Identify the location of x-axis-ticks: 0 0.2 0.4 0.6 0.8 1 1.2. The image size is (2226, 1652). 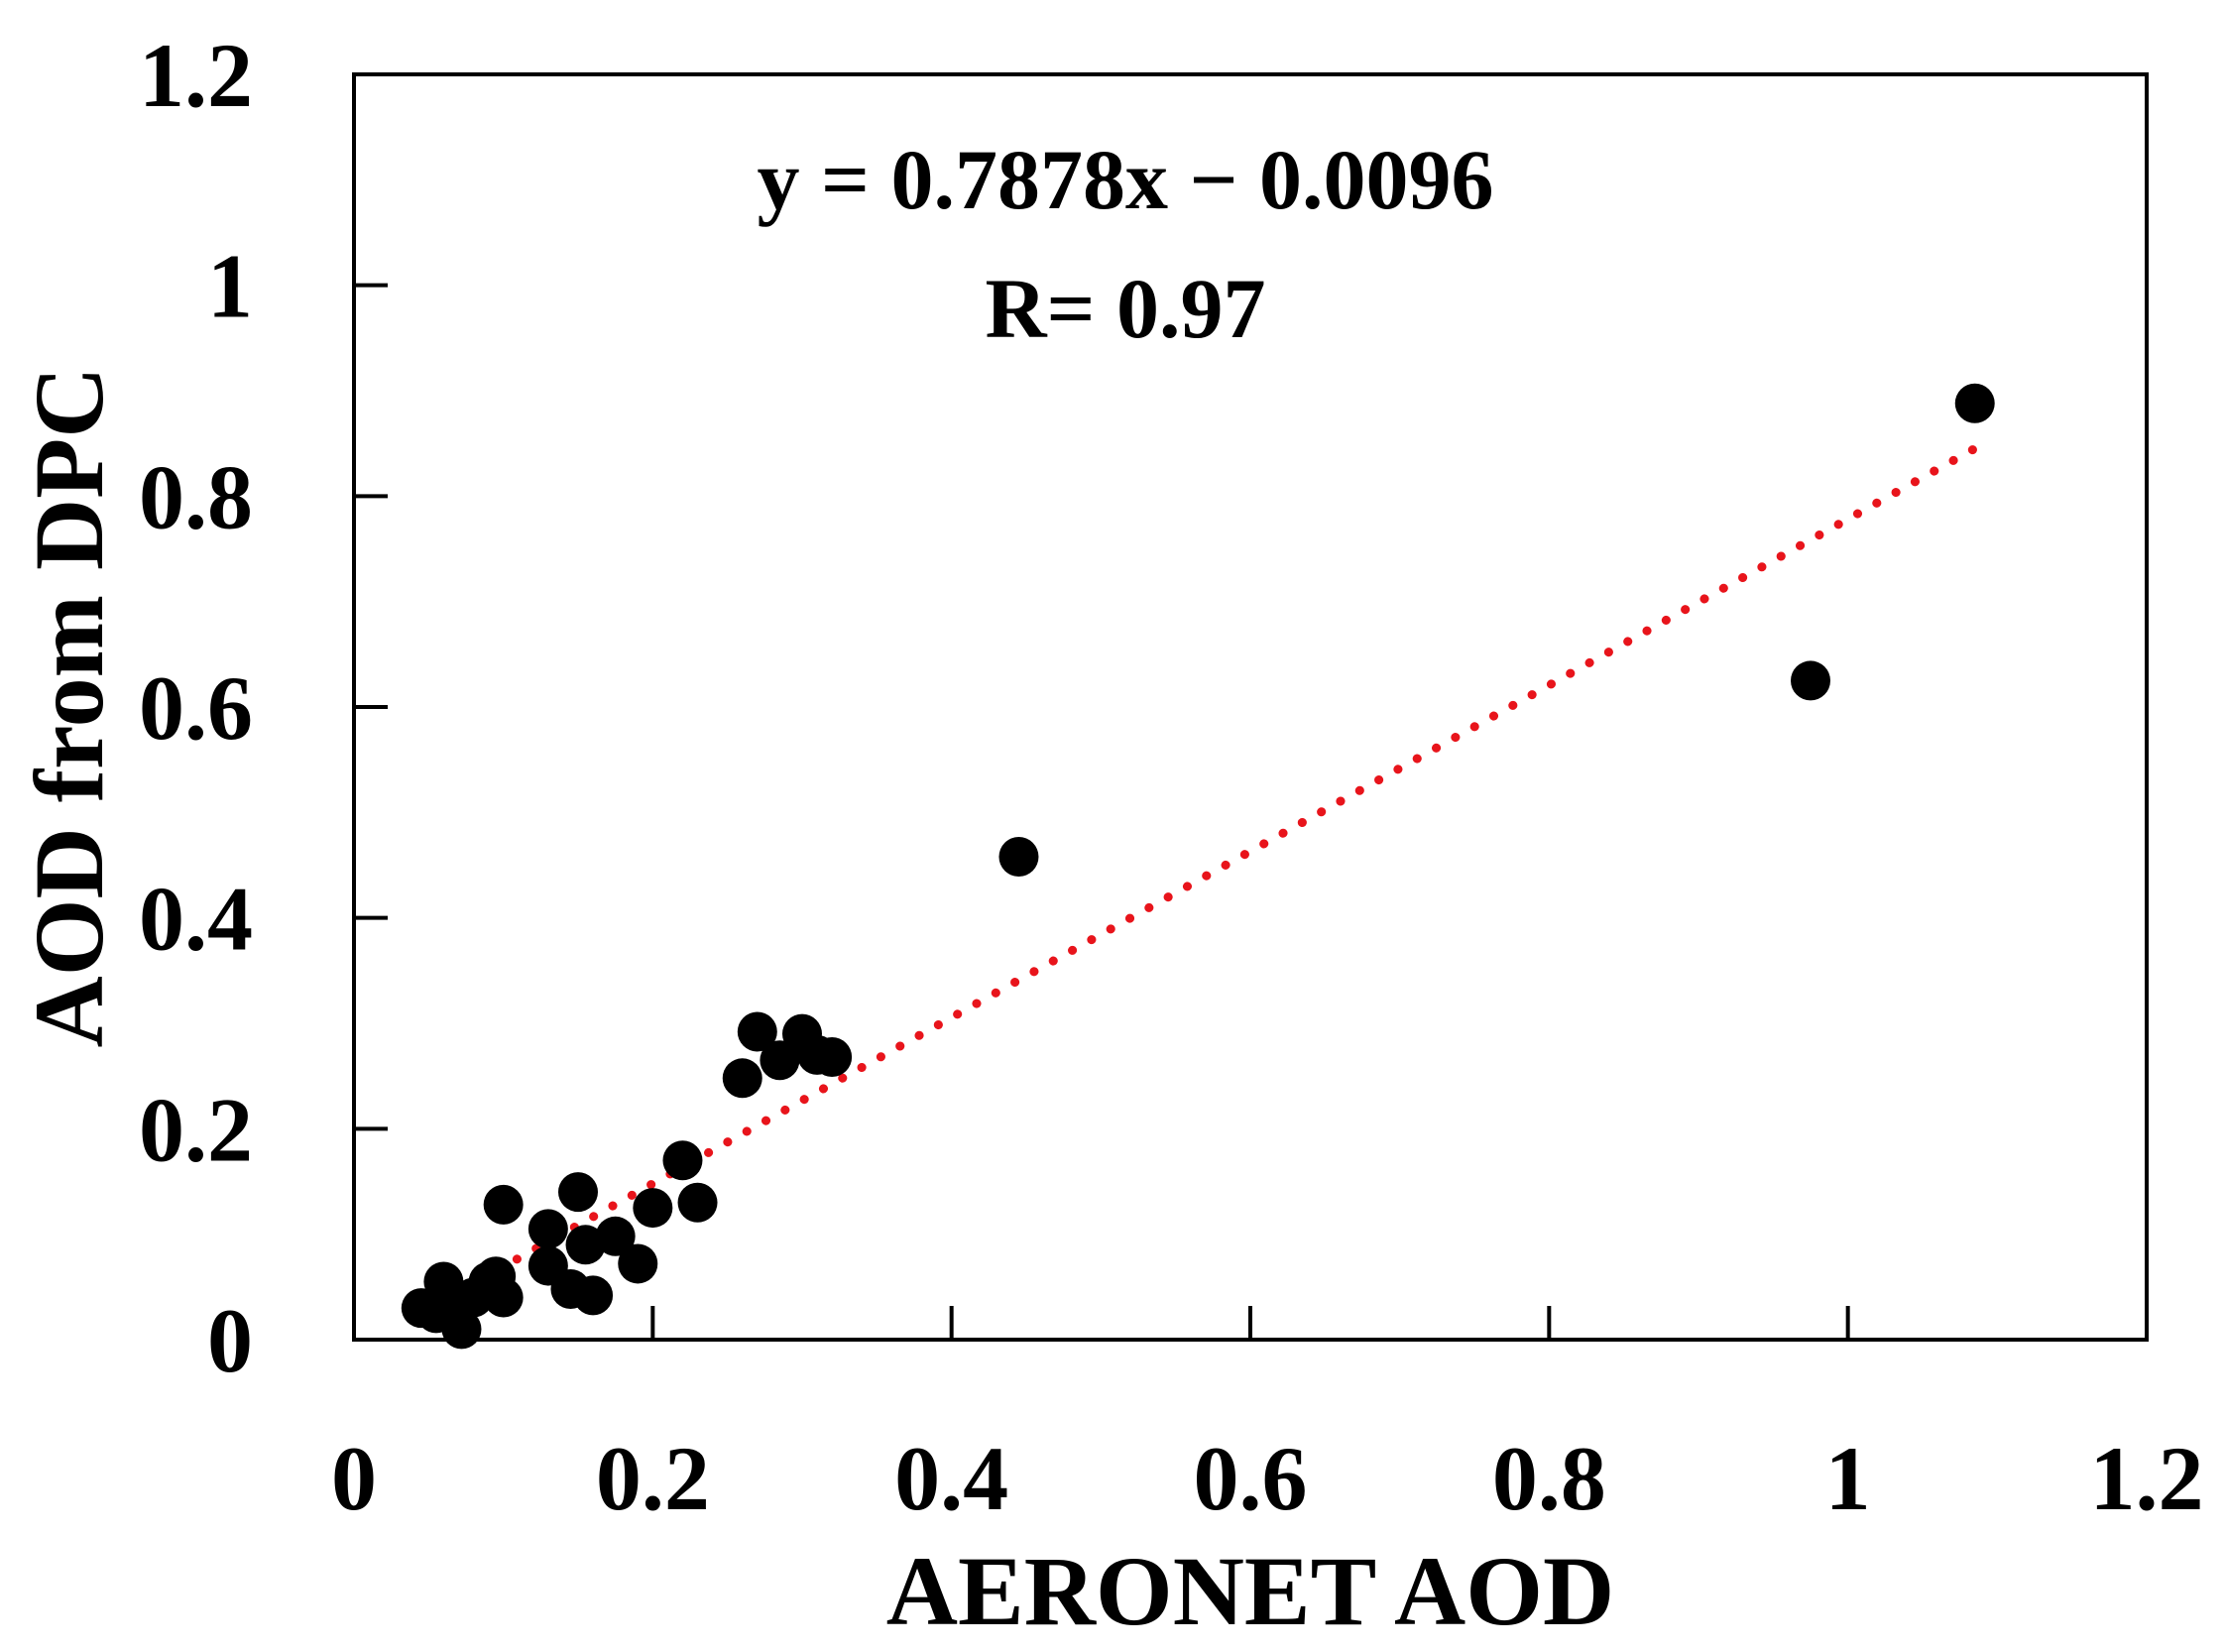
(1267, 1417).